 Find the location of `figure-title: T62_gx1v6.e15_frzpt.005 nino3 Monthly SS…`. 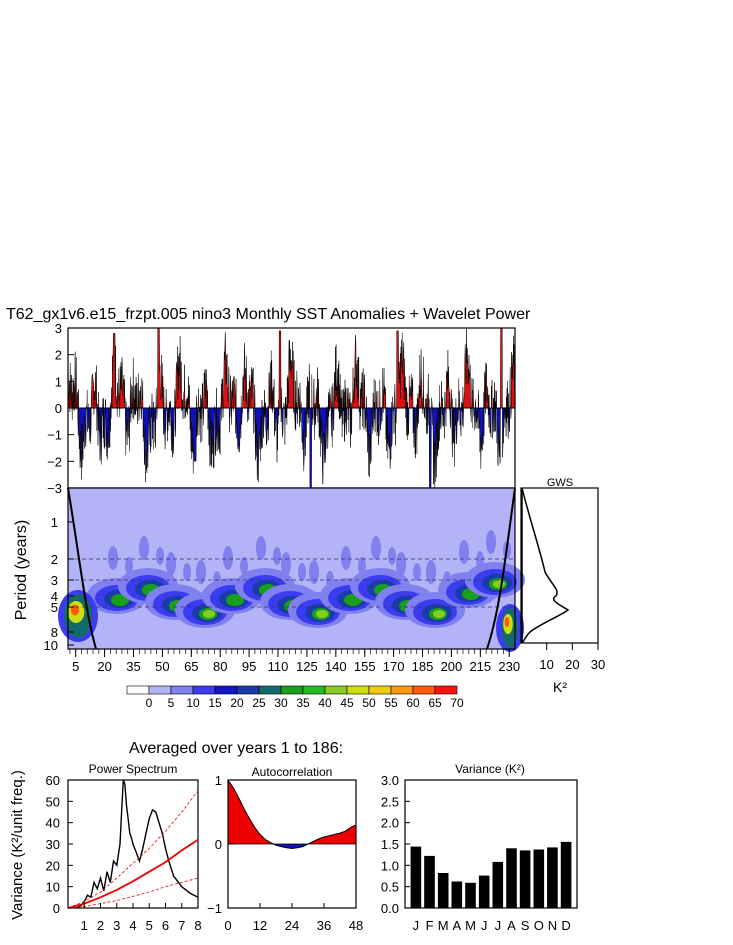

figure-title: T62_gx1v6.e15_frzpt.005 nino3 Monthly SS… is located at coordinates (268, 314).